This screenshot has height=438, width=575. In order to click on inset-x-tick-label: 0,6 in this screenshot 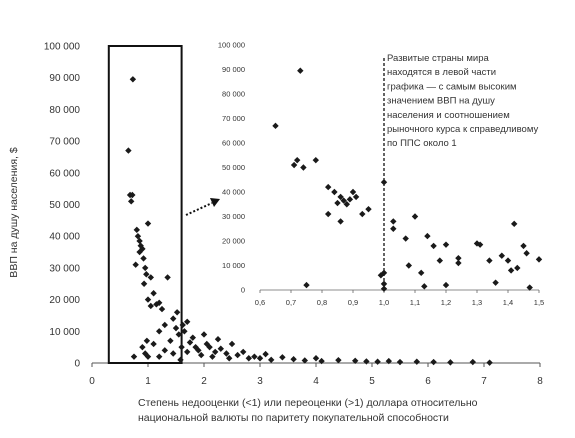, I will do `click(260, 302)`.